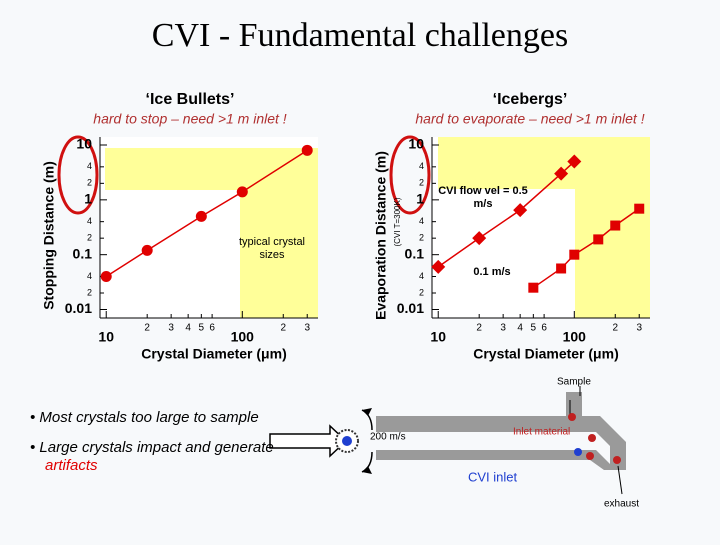 The height and width of the screenshot is (545, 720). I want to click on chart-subtitle: hard to evaporate – need >1 m inlet !, so click(529, 119).